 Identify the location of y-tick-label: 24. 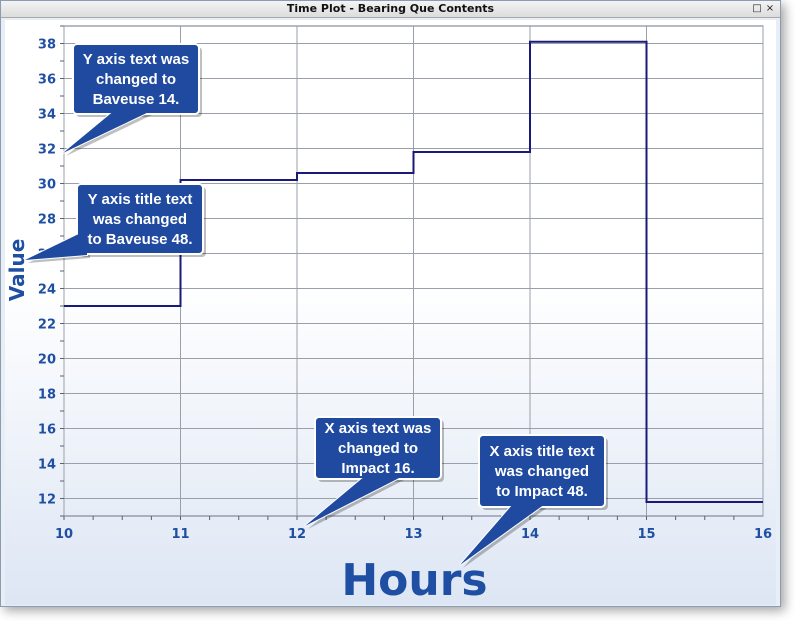
(47, 290).